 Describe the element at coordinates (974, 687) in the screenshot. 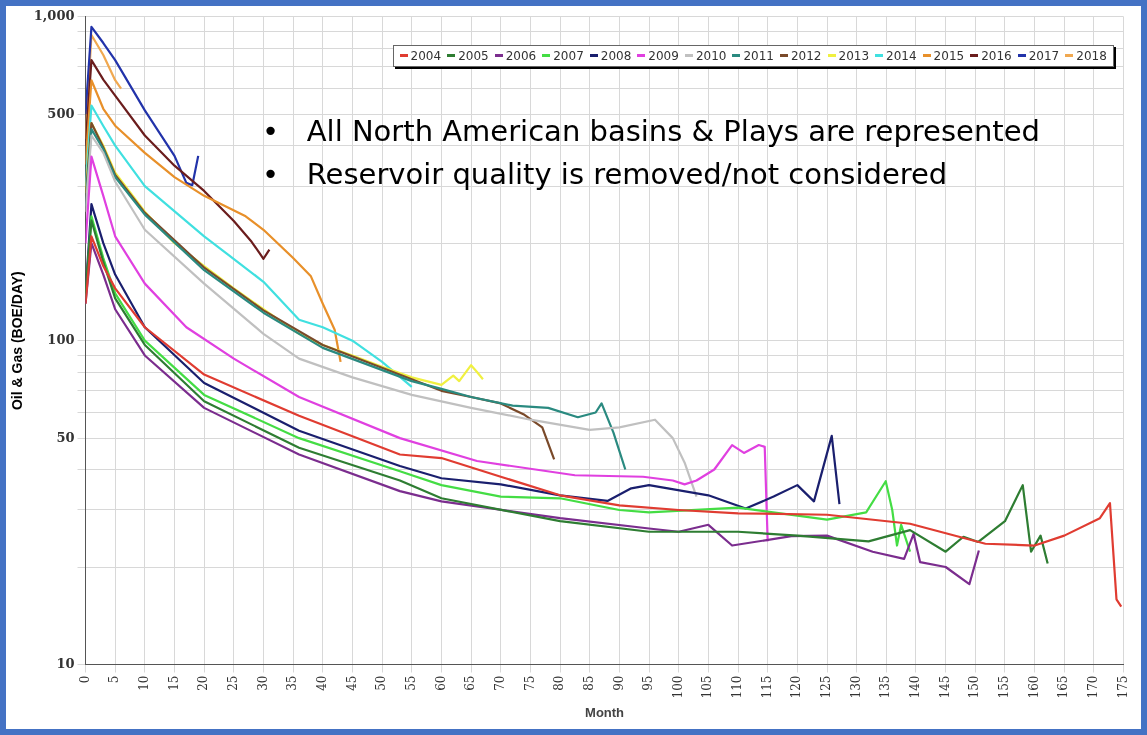

I see `x-tick-label: 150` at that location.